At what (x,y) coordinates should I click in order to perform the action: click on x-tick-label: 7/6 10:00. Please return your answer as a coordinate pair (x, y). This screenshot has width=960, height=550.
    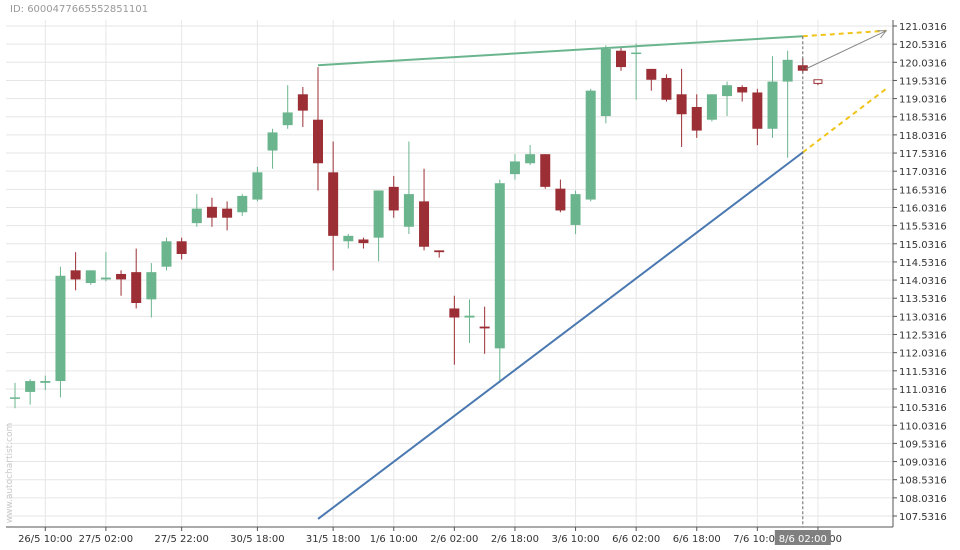
    Looking at the image, I should click on (757, 539).